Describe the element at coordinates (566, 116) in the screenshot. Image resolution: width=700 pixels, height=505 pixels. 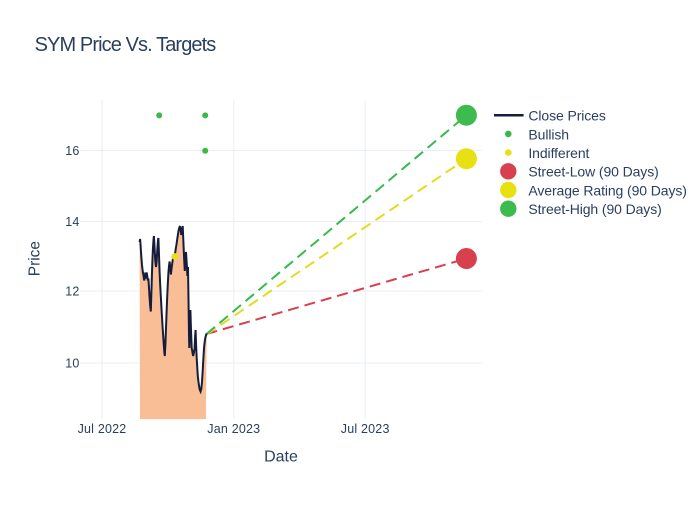
I see `svg-text: Close Prices` at that location.